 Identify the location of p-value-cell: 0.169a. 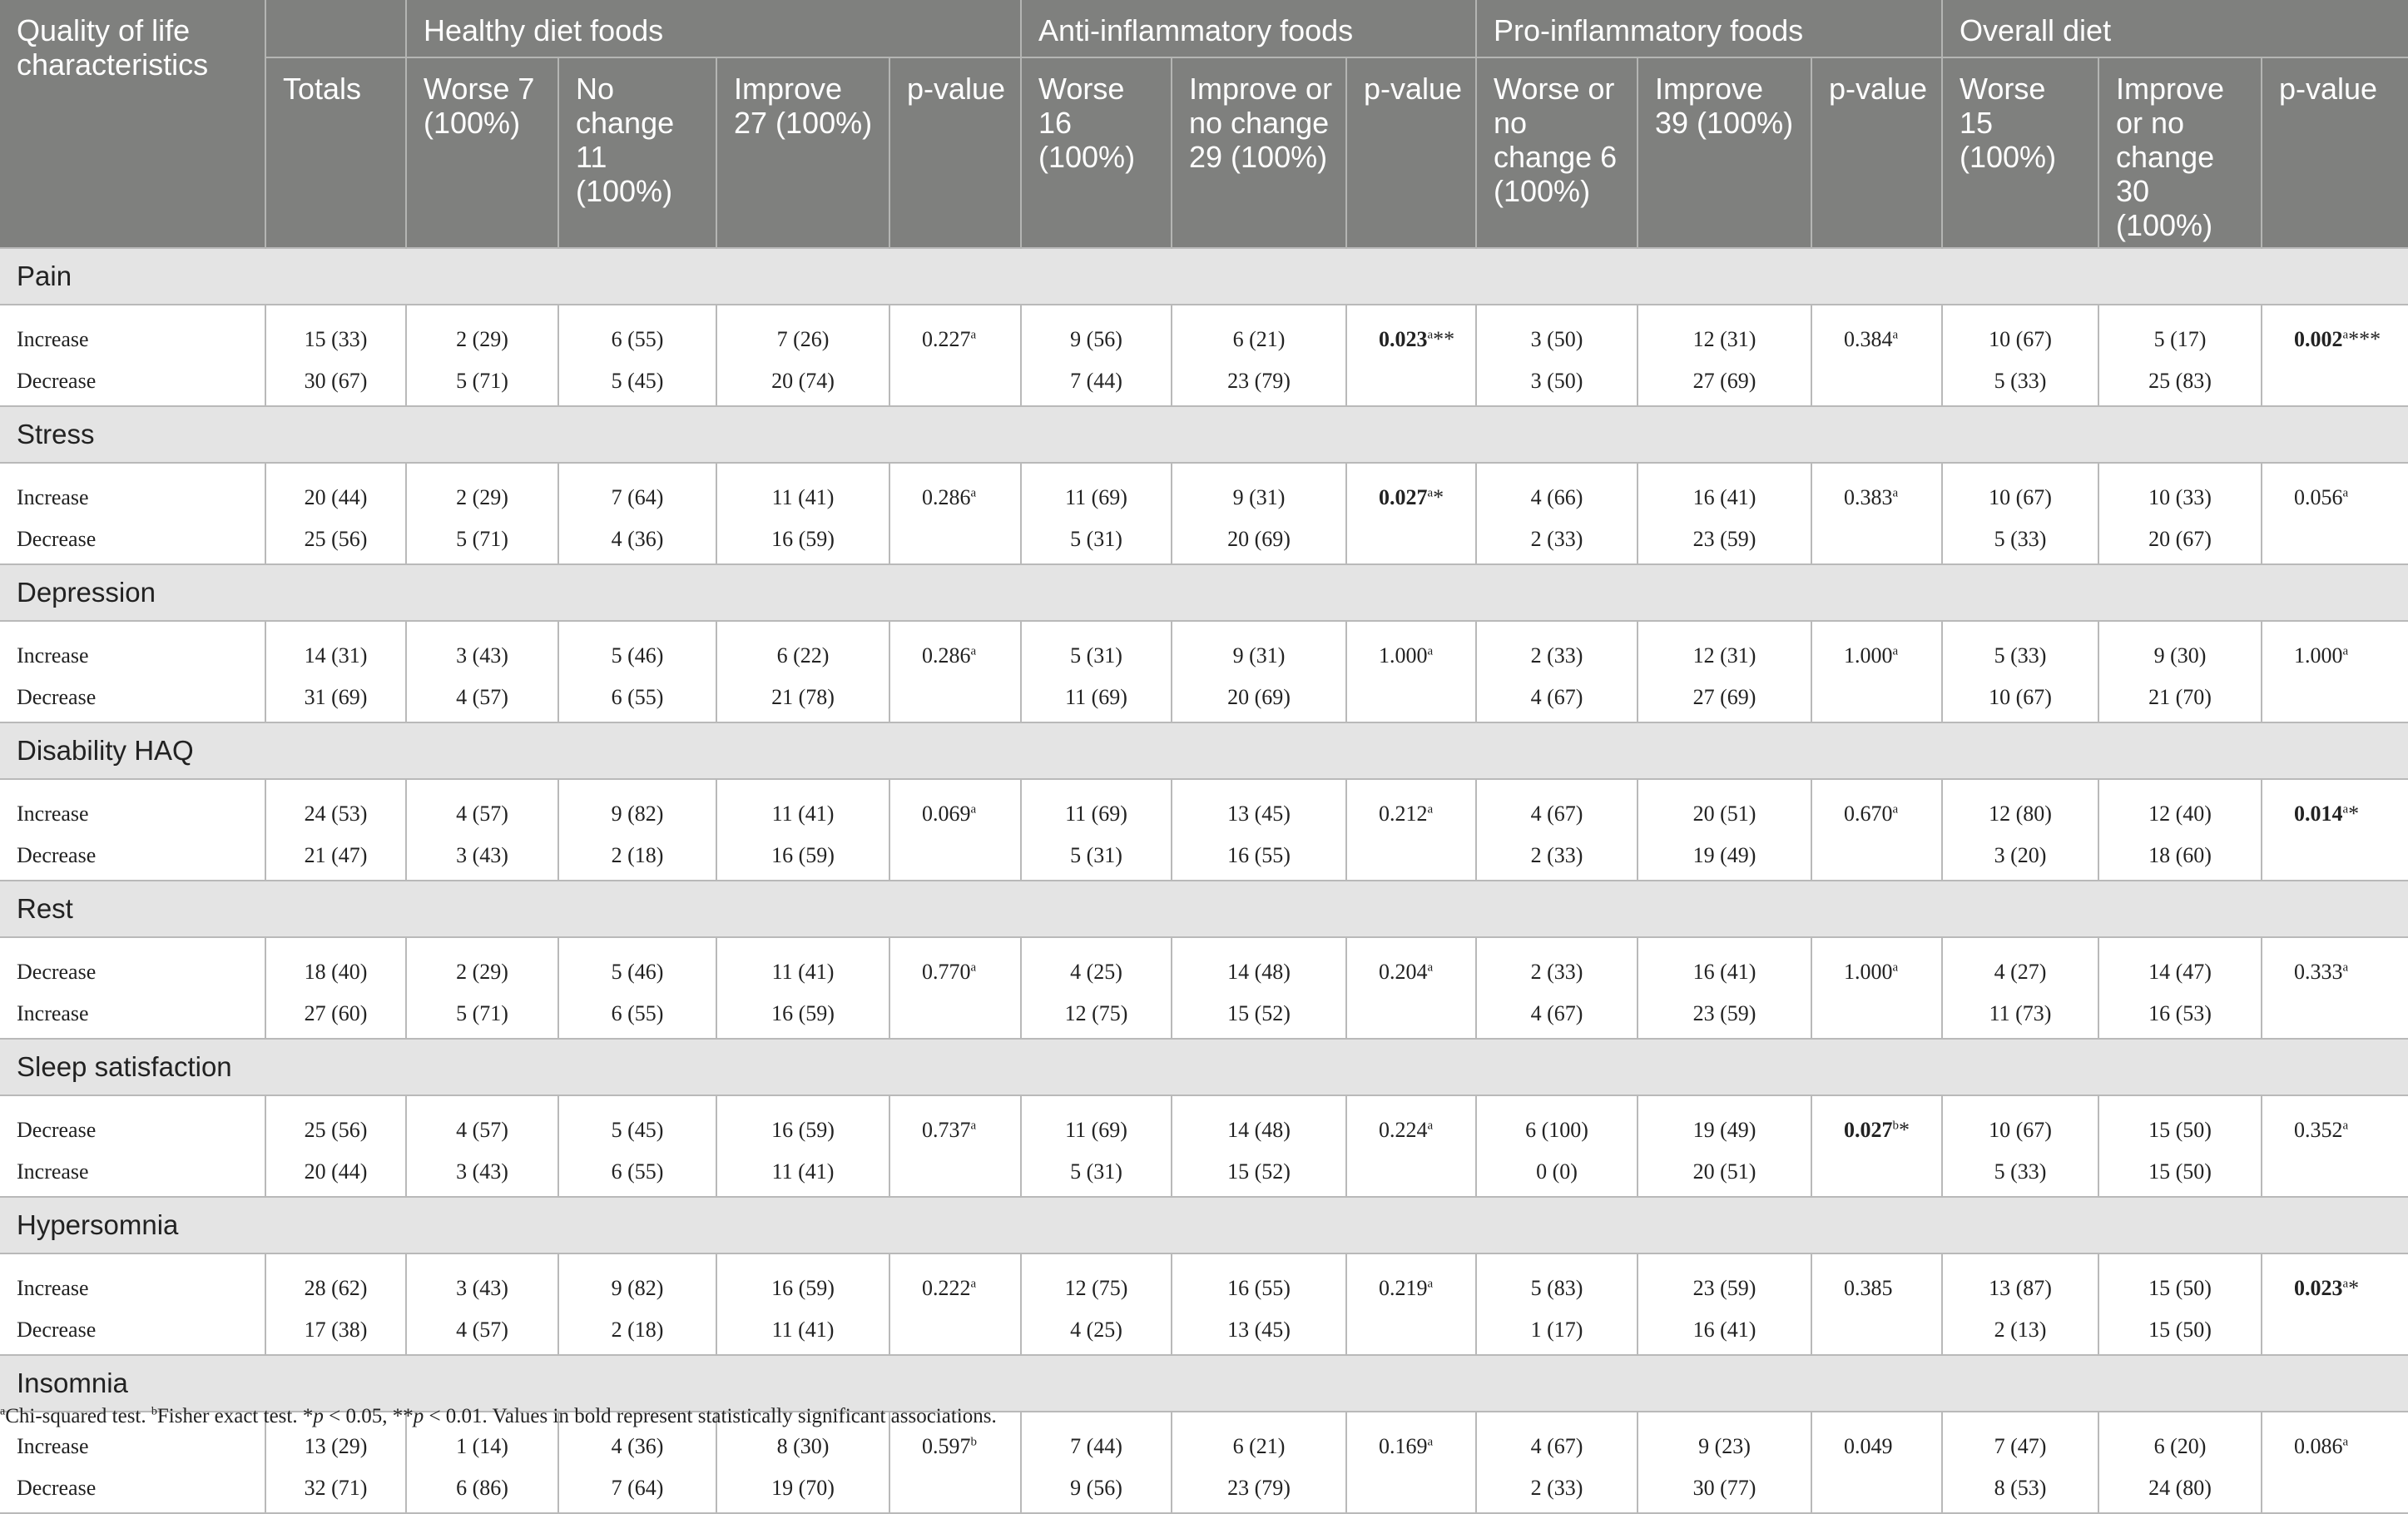
(1412, 1463).